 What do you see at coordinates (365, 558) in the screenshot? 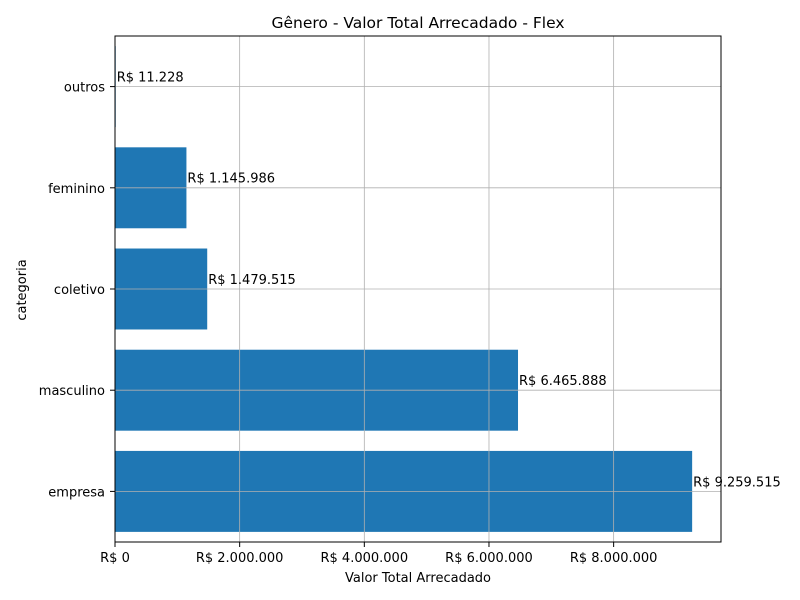
I see `x-tick-label: R$ 4.000.000` at bounding box center [365, 558].